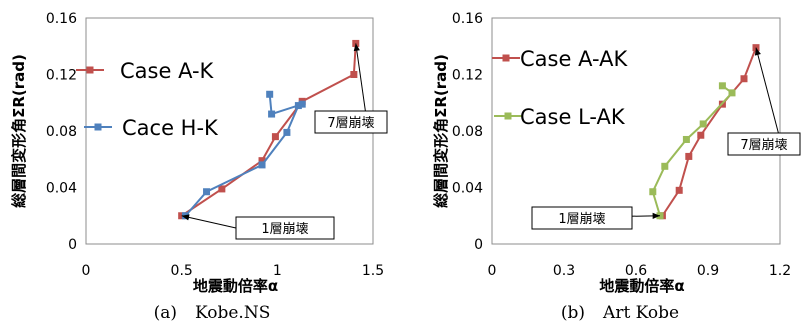  Describe the element at coordinates (170, 128) in the screenshot. I see `legend-label: Cace H-K` at that location.